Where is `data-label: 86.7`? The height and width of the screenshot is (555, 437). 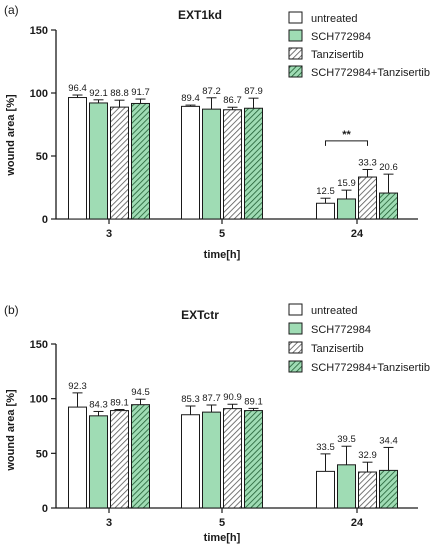
data-label: 86.7 is located at coordinates (232, 100).